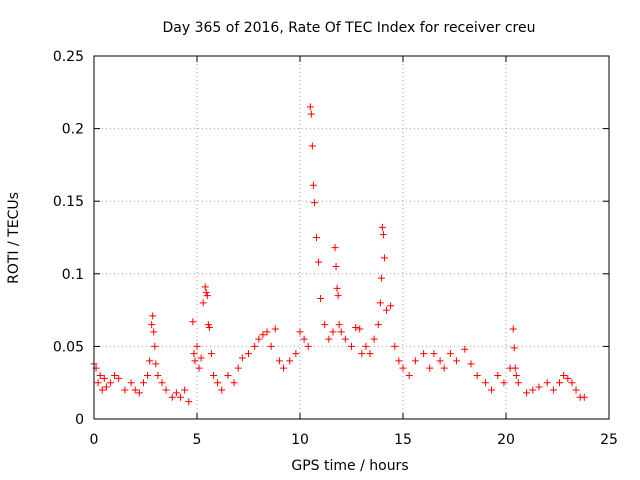  I want to click on x-tick-label: 15, so click(403, 440).